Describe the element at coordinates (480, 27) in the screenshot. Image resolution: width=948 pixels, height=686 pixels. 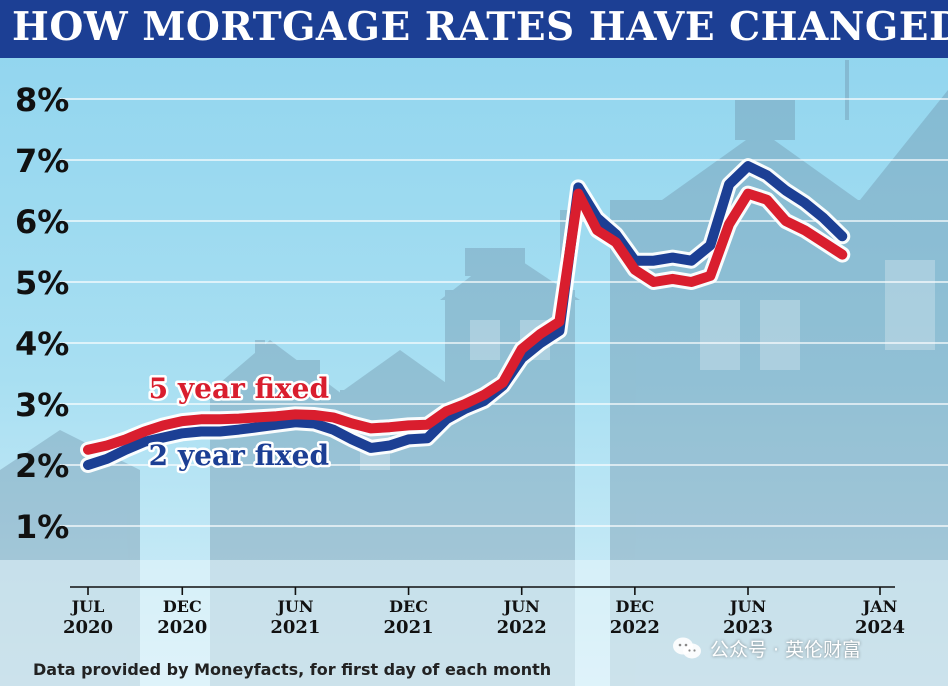
I see `chart-title: HOW MORTGAGE RATES HAVE CHANGED` at that location.